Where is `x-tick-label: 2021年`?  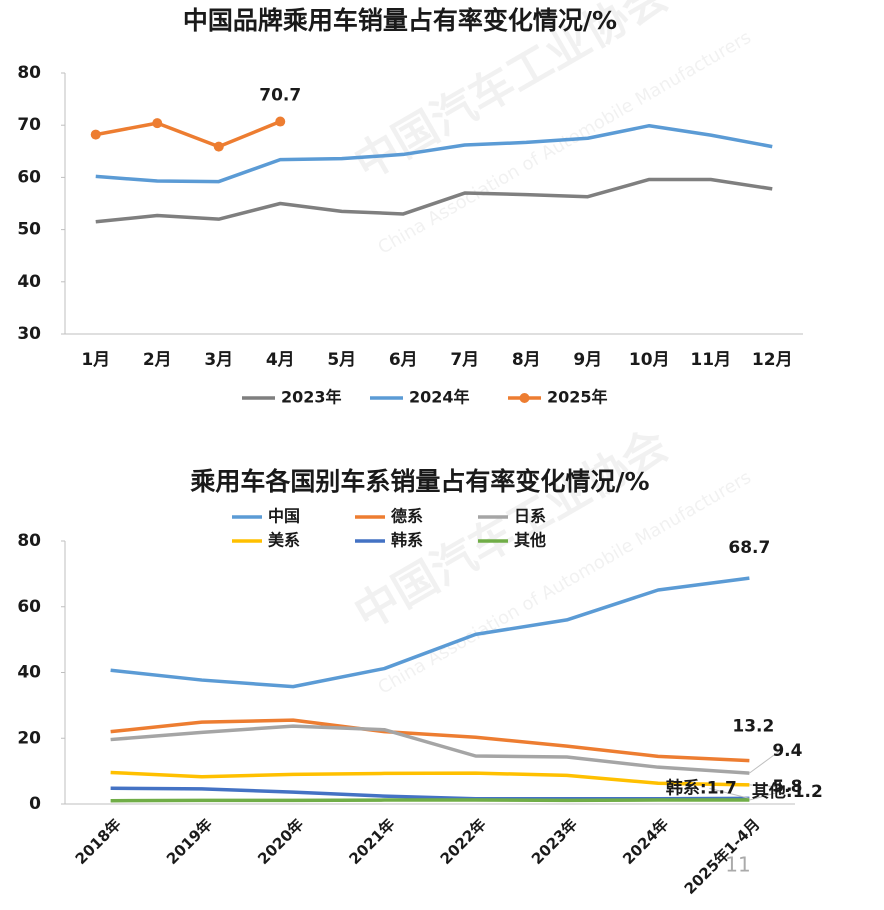
x-tick-label: 2021年 is located at coordinates (372, 841).